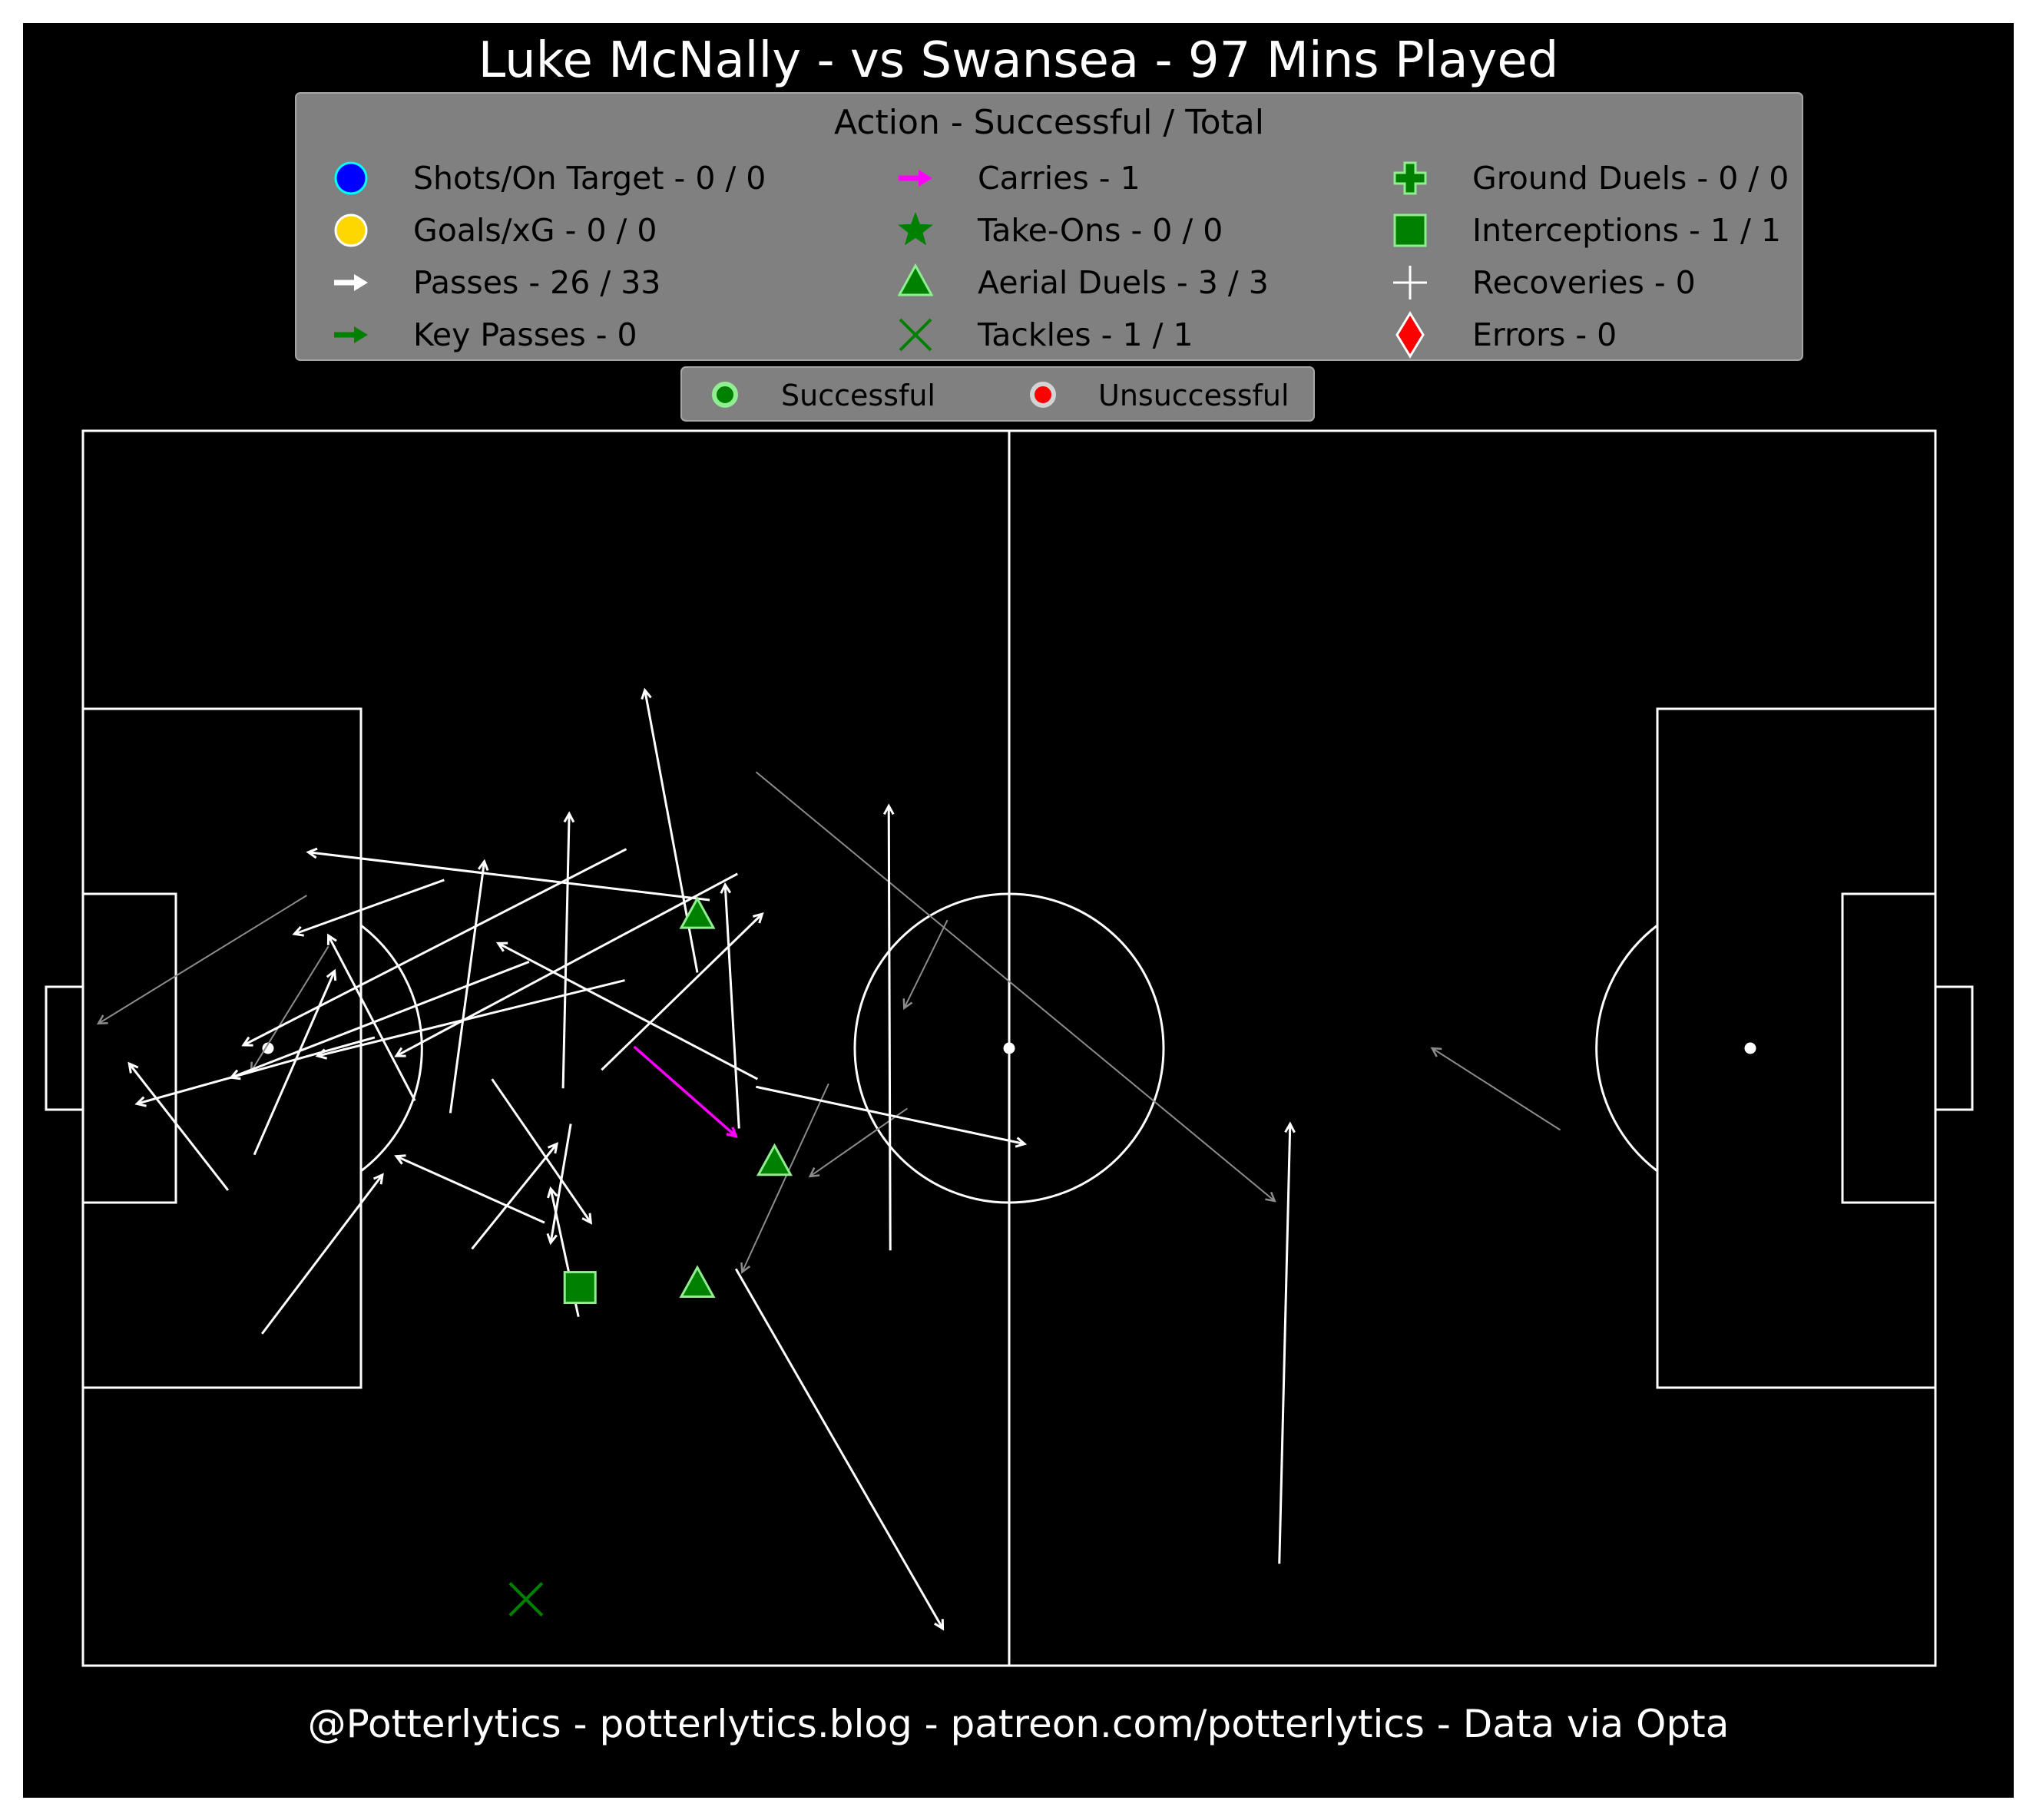  I want to click on legend-entry-label: Recoveries - 0, so click(1584, 282).